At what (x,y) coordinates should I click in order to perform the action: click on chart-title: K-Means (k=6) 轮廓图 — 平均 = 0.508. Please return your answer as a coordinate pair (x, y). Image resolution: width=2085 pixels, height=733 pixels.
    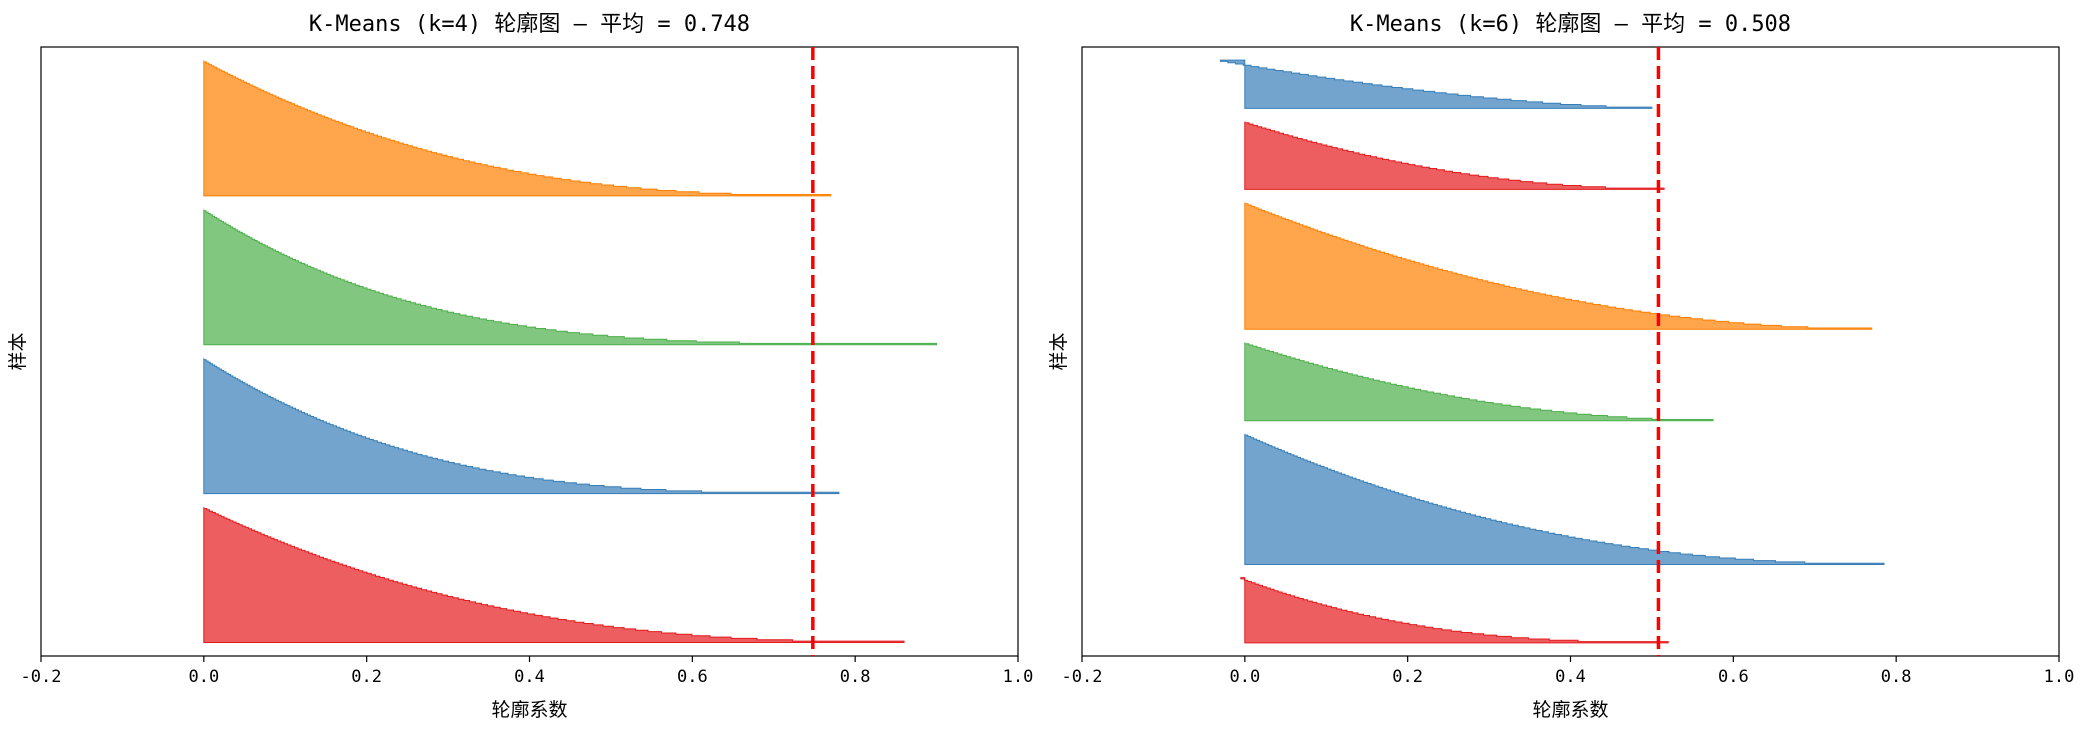
    Looking at the image, I should click on (1570, 24).